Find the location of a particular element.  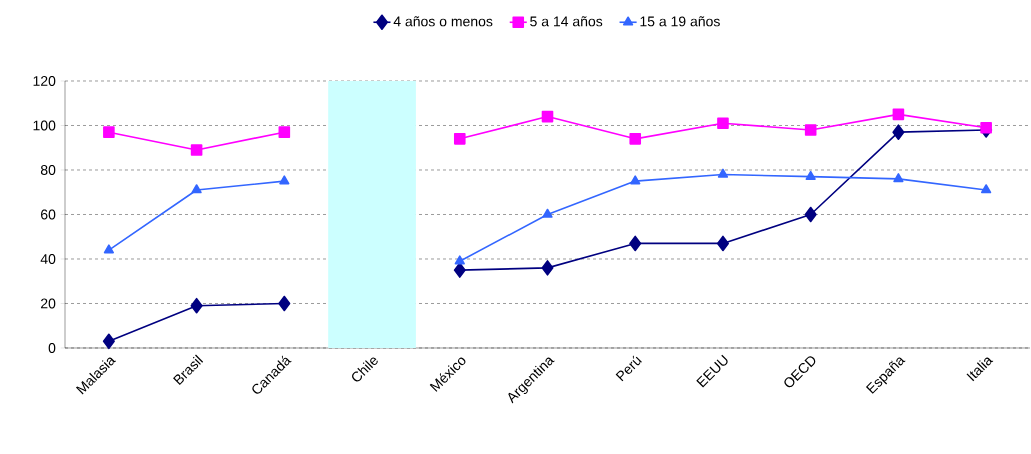

legend-label: 5 a 14 años is located at coordinates (566, 21).